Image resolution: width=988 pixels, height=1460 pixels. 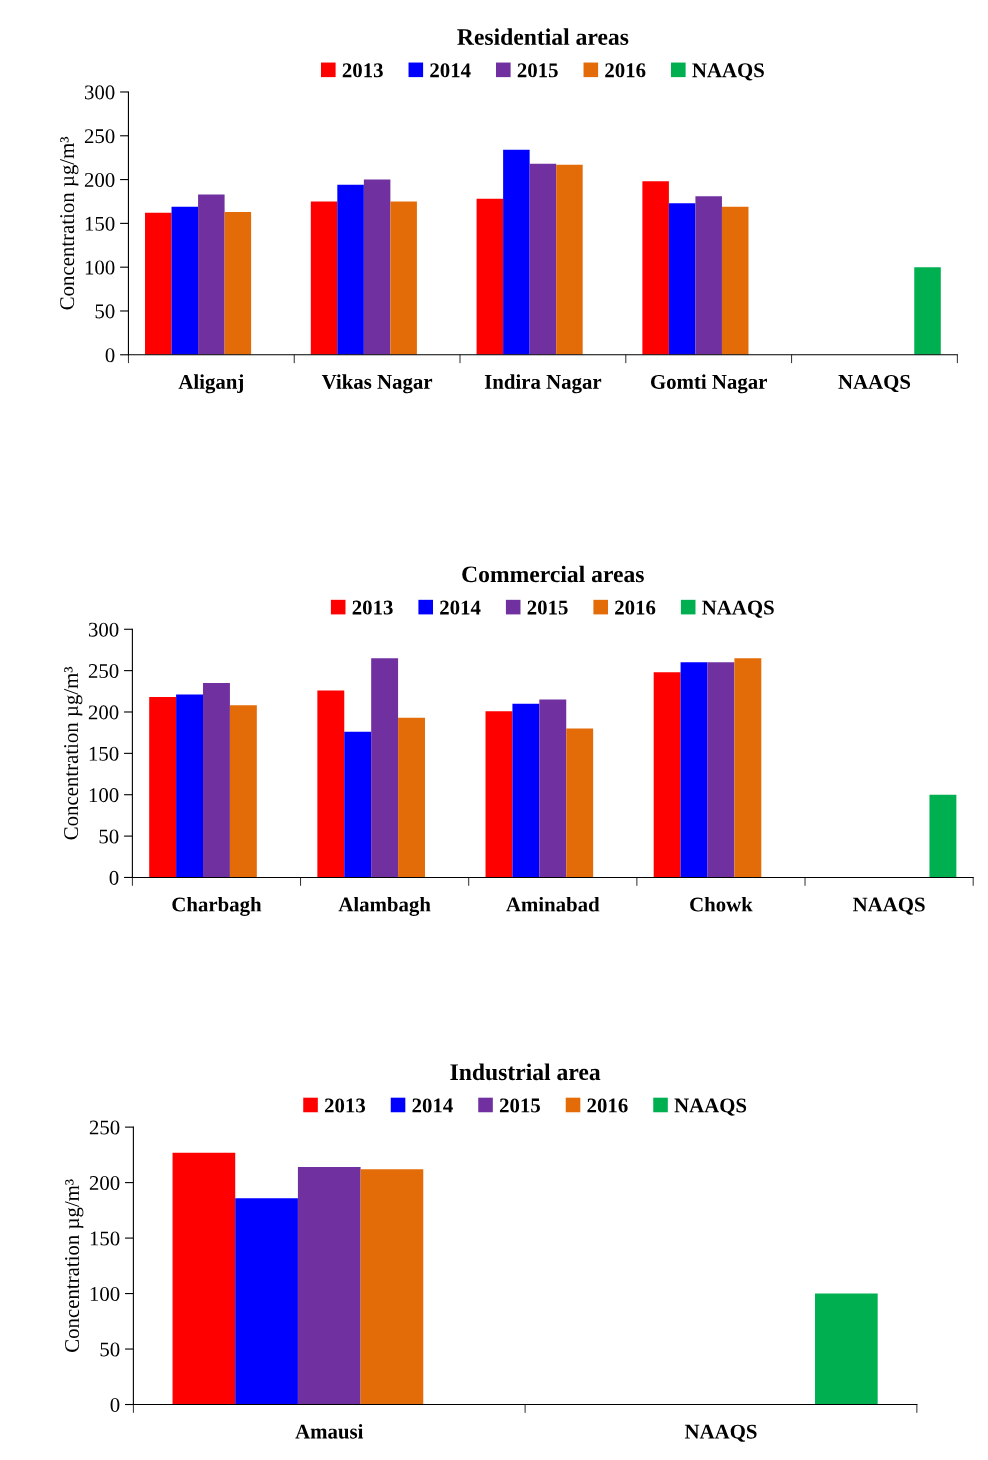 I want to click on x-tick-label: Chowk, so click(x=721, y=904).